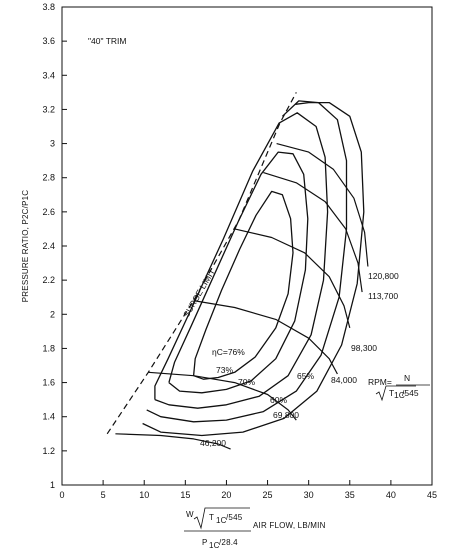 The image size is (452, 557). What do you see at coordinates (246, 382) in the screenshot?
I see `efficiency-label-70: 70%` at bounding box center [246, 382].